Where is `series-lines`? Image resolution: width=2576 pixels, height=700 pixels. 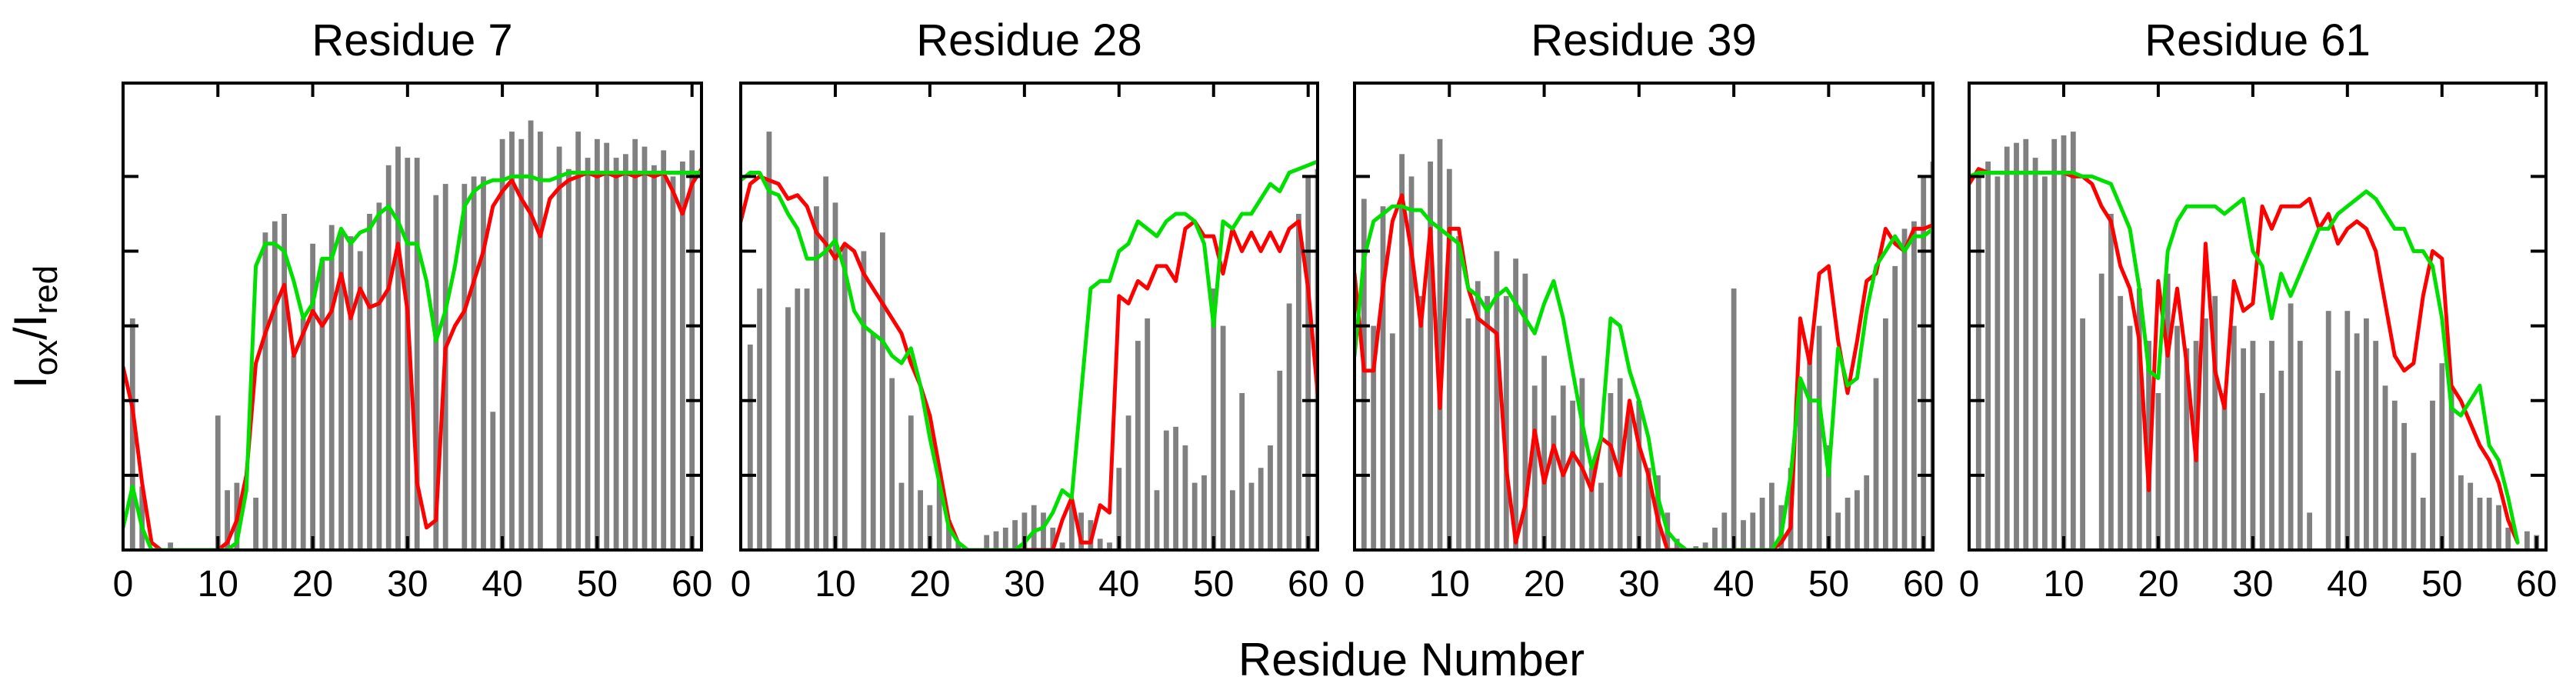 series-lines is located at coordinates (1029, 355).